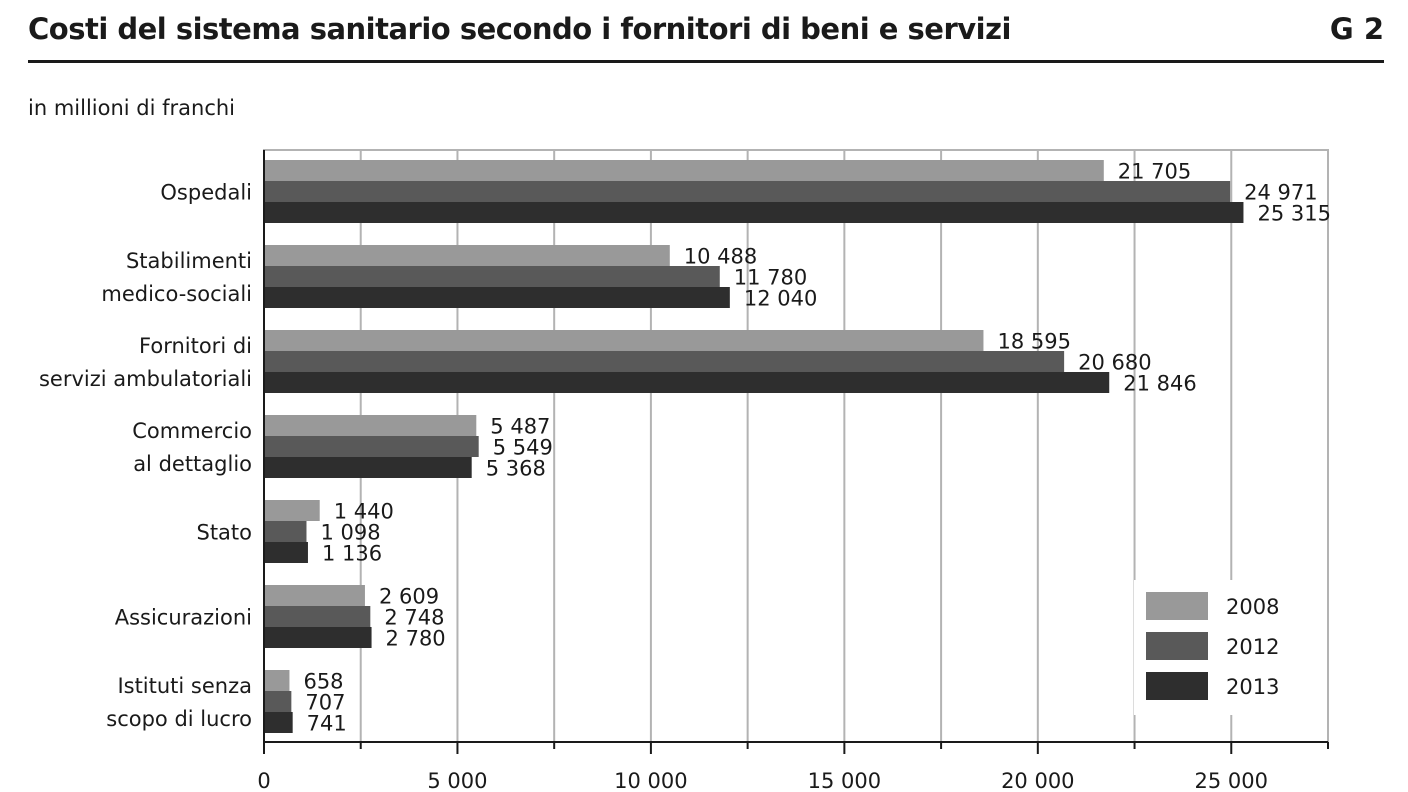  What do you see at coordinates (1154, 172) in the screenshot?
I see `value-label: 21 705` at bounding box center [1154, 172].